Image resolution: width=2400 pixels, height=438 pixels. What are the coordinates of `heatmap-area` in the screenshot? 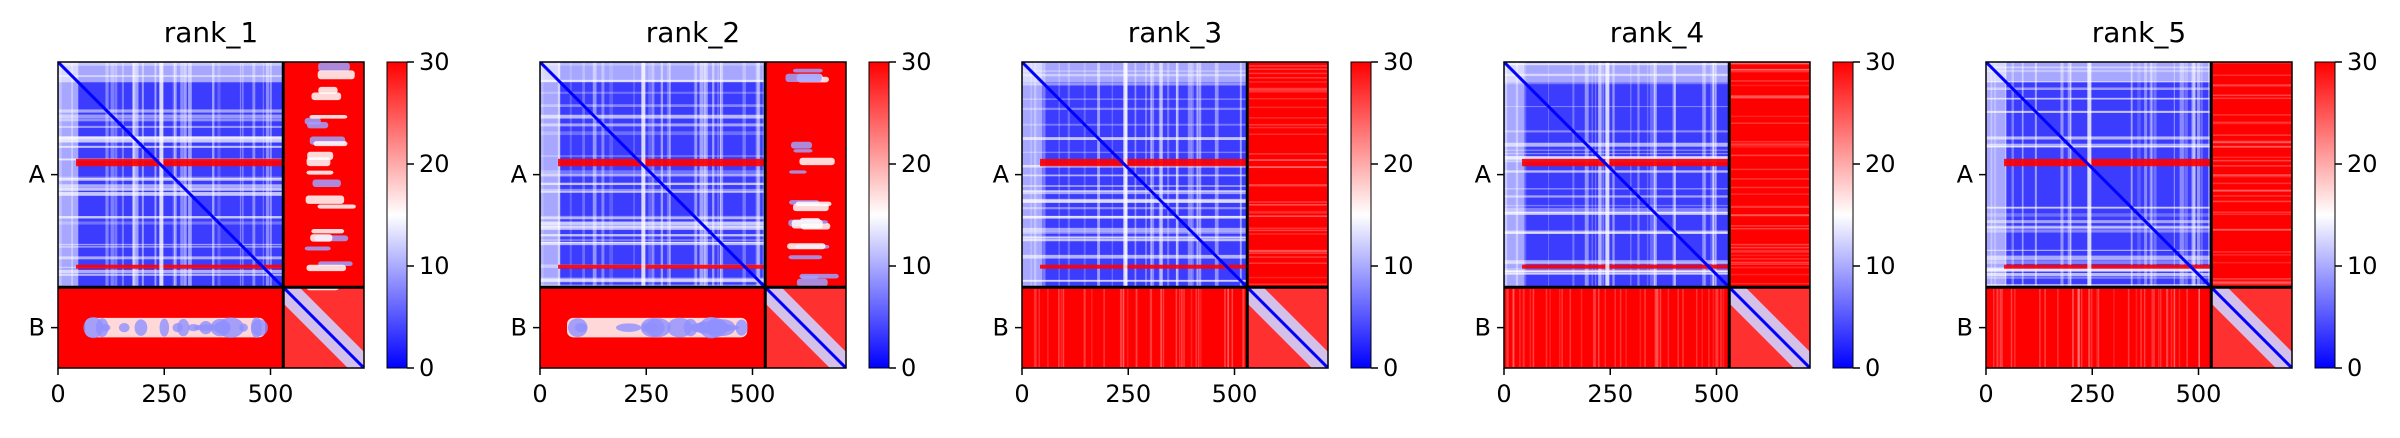 It's located at (1657, 215).